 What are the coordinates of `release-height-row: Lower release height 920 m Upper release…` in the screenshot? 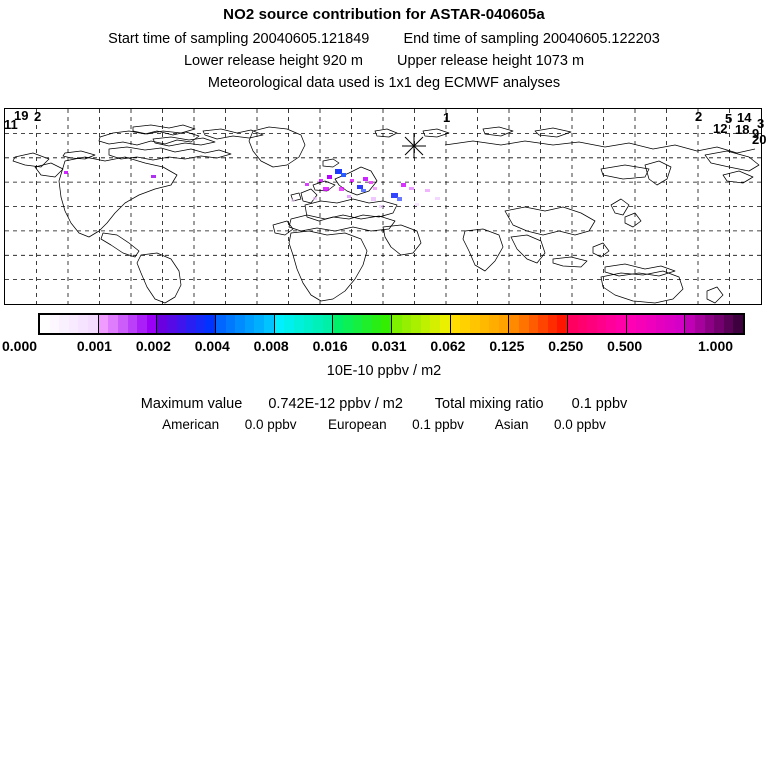 It's located at (384, 61).